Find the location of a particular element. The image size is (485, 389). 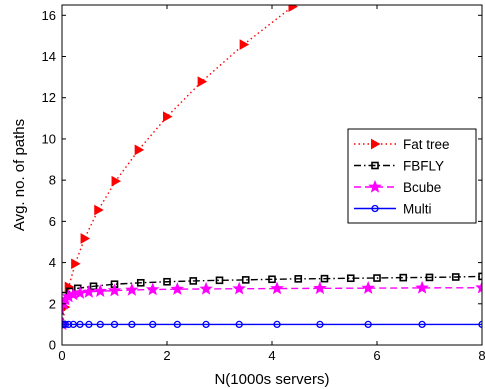

x-tick-label: 6 is located at coordinates (376, 355).